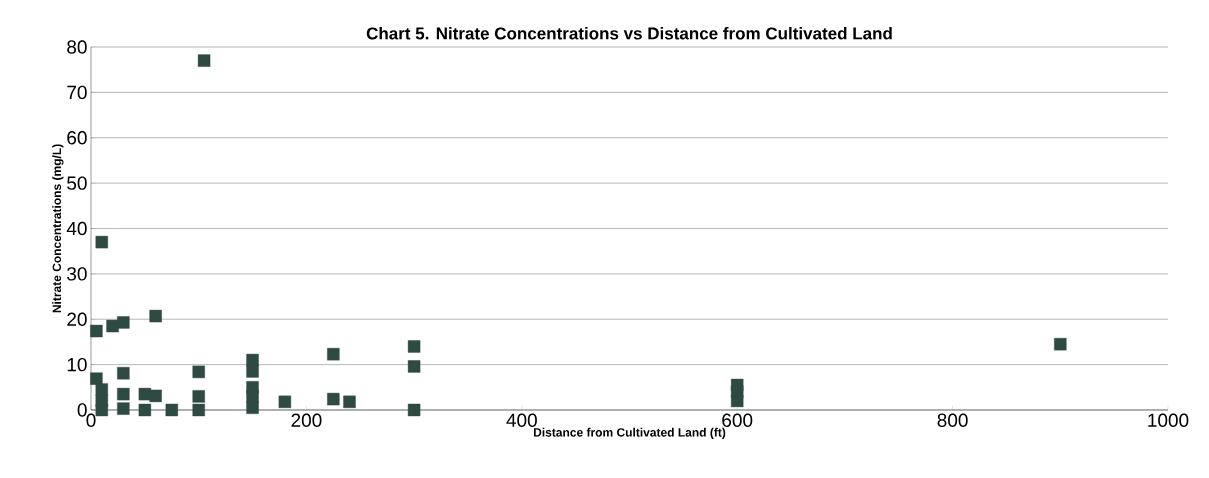 The image size is (1209, 478). What do you see at coordinates (77, 319) in the screenshot?
I see `y-tick-label: 20` at bounding box center [77, 319].